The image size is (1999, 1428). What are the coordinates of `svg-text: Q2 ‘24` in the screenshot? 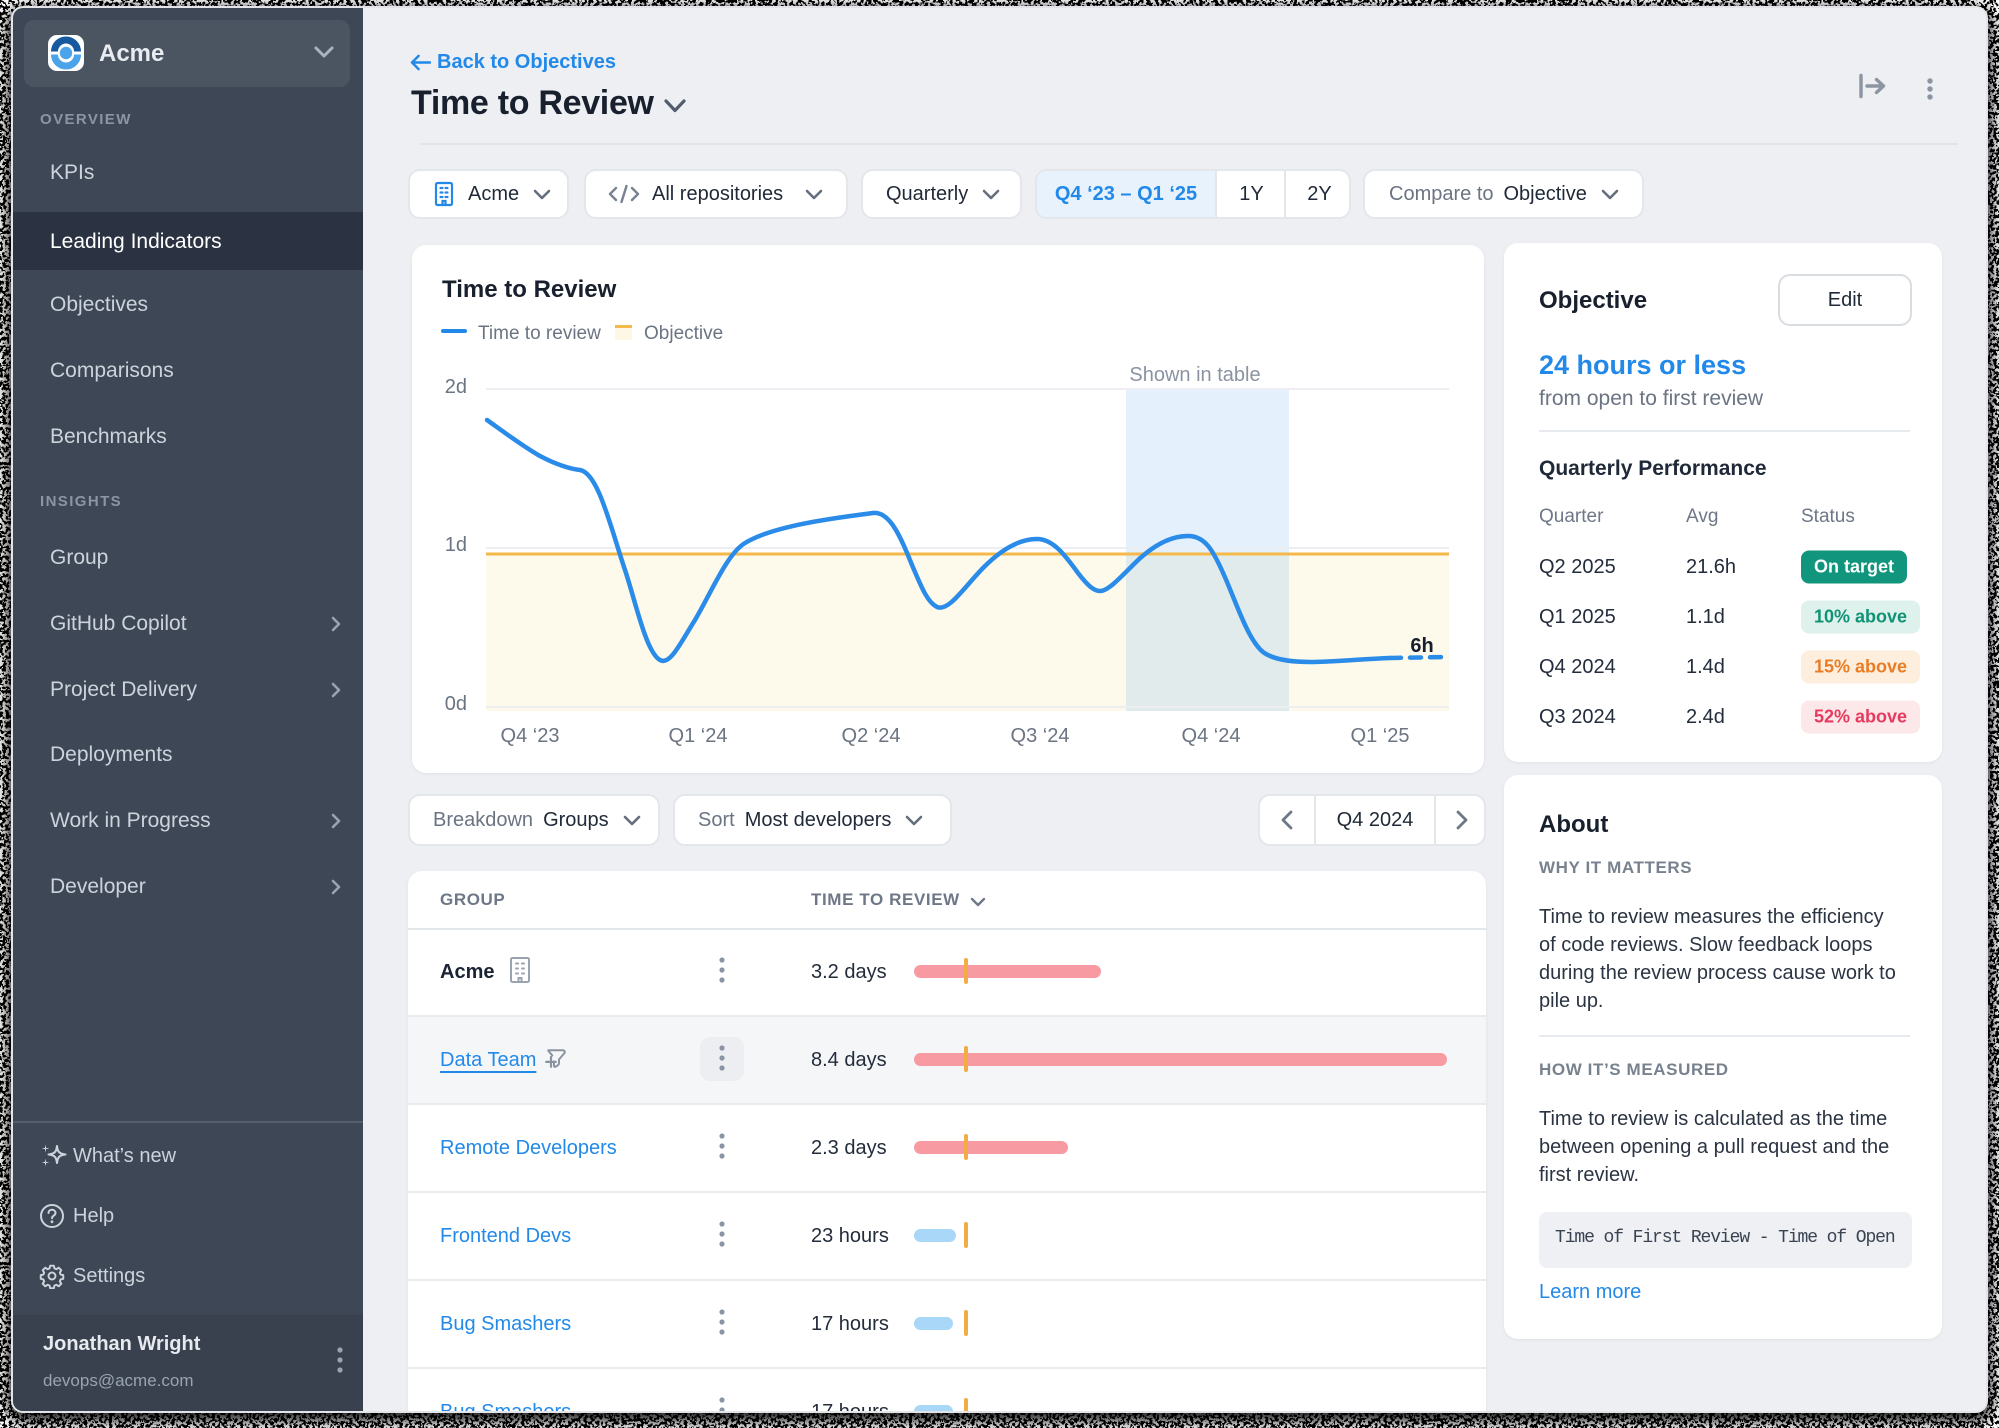 It's located at (871, 736).